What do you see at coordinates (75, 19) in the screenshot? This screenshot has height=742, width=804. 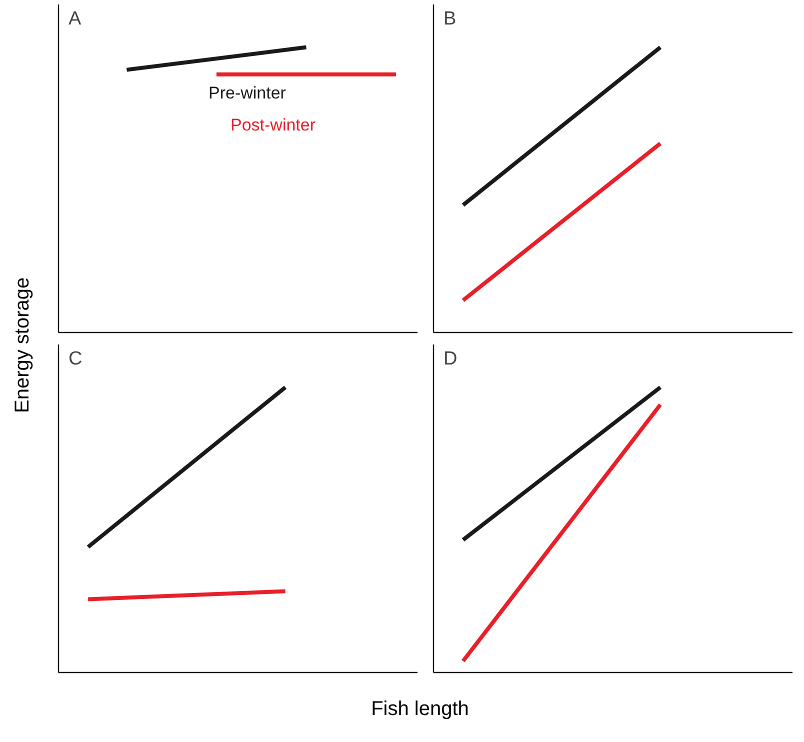 I see `chart-title: A` at bounding box center [75, 19].